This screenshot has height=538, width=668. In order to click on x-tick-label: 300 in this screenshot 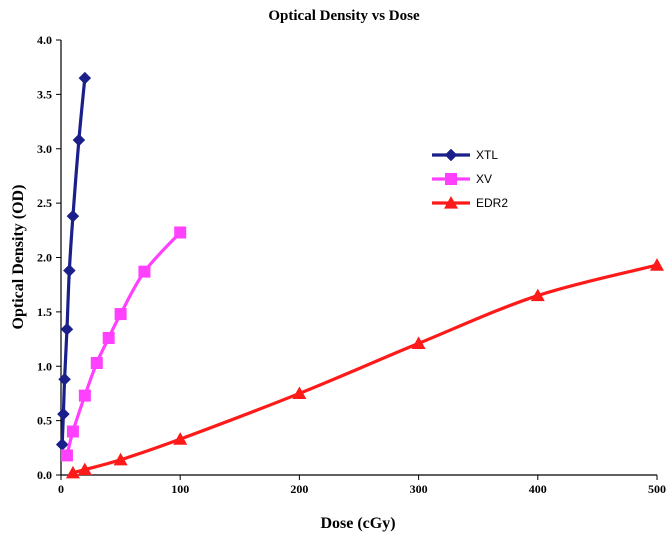, I will do `click(419, 489)`.